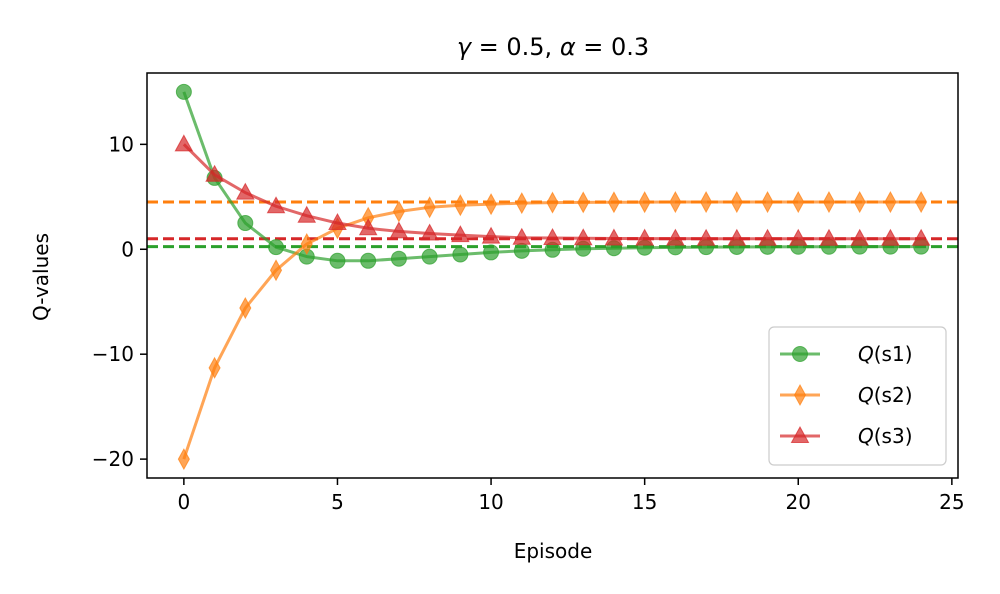 The image size is (1000, 594). I want to click on x-tick-label-25: 25, so click(951, 502).